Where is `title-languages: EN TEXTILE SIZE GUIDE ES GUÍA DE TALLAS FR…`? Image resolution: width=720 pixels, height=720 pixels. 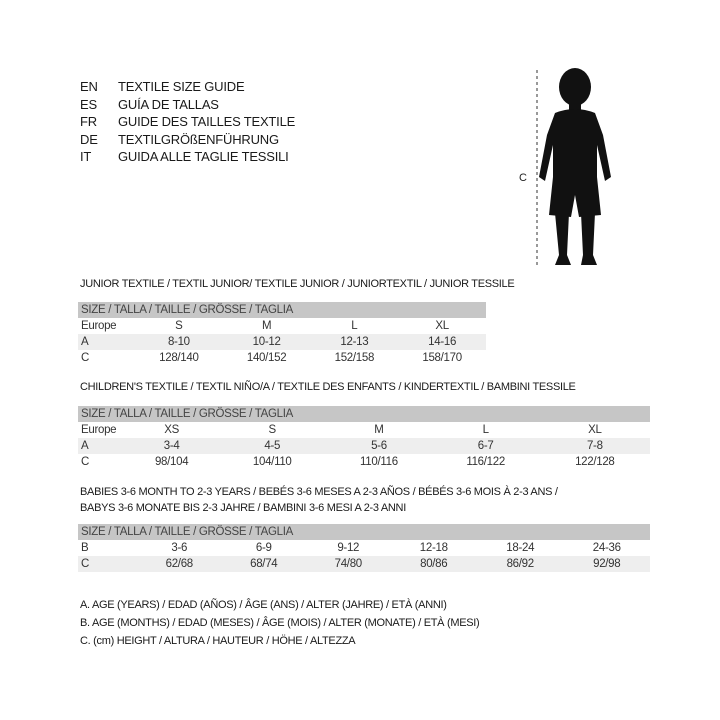
title-languages: EN TEXTILE SIZE GUIDE ES GUÍA DE TALLAS FR… is located at coordinates (187, 122).